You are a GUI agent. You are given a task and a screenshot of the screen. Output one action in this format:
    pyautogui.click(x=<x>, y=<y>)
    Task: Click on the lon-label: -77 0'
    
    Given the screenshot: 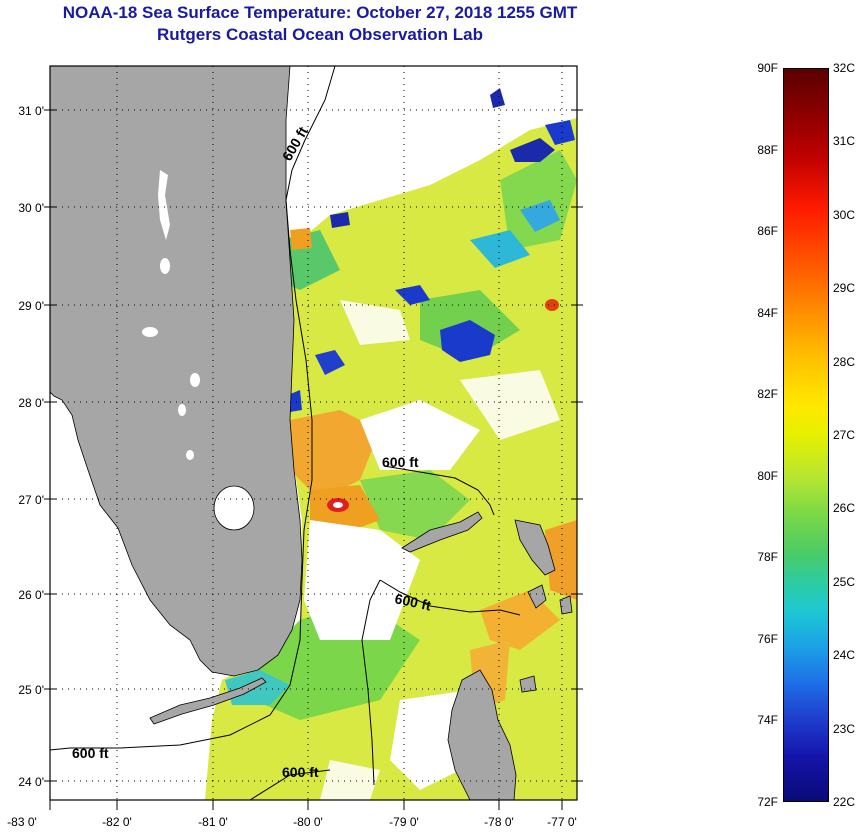 What is the action you would take?
    pyautogui.click(x=562, y=822)
    